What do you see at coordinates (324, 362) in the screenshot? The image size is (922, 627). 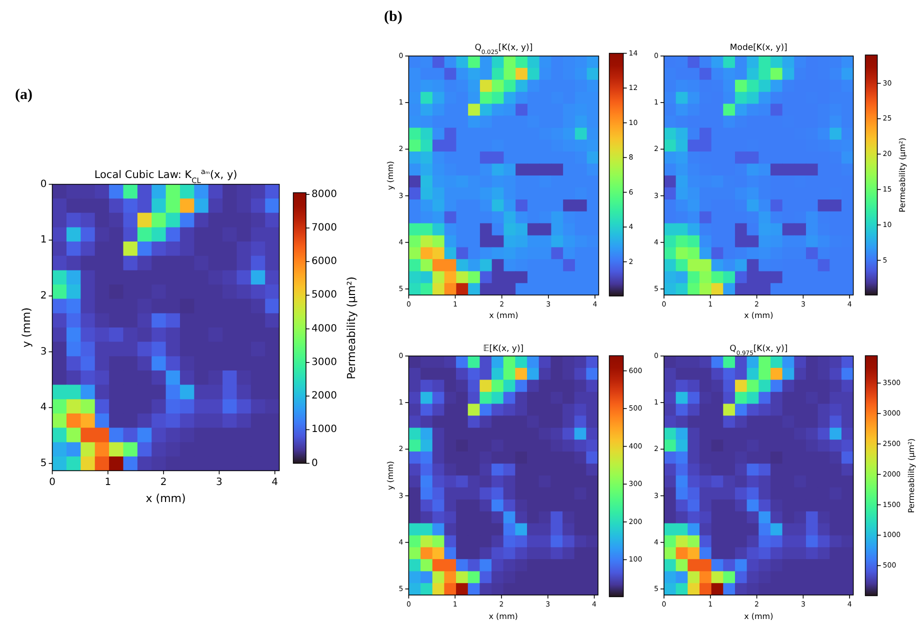 I see `color-bar-label: 3000` at bounding box center [324, 362].